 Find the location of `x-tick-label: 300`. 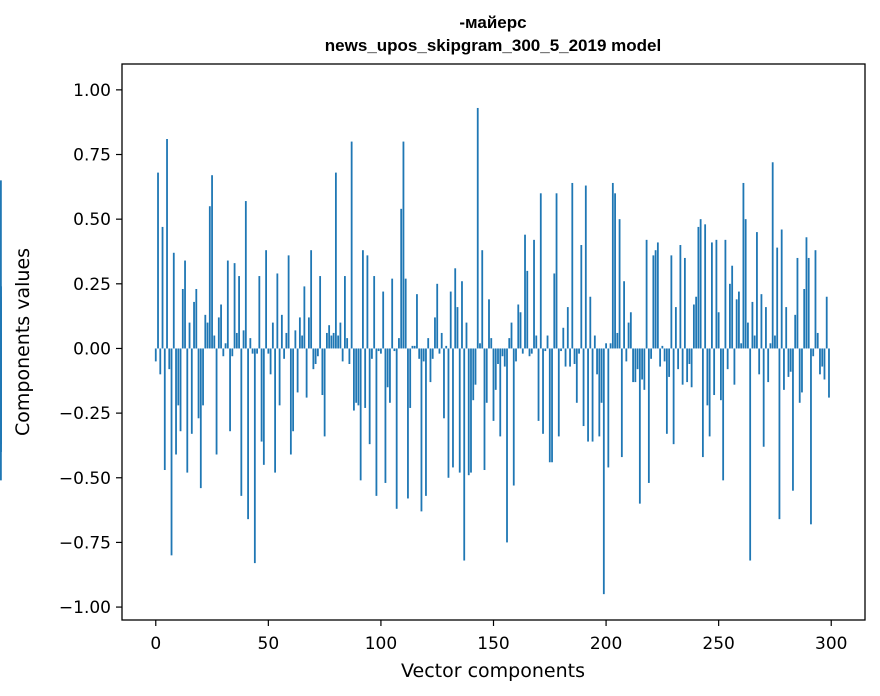

x-tick-label: 300 is located at coordinates (831, 644).